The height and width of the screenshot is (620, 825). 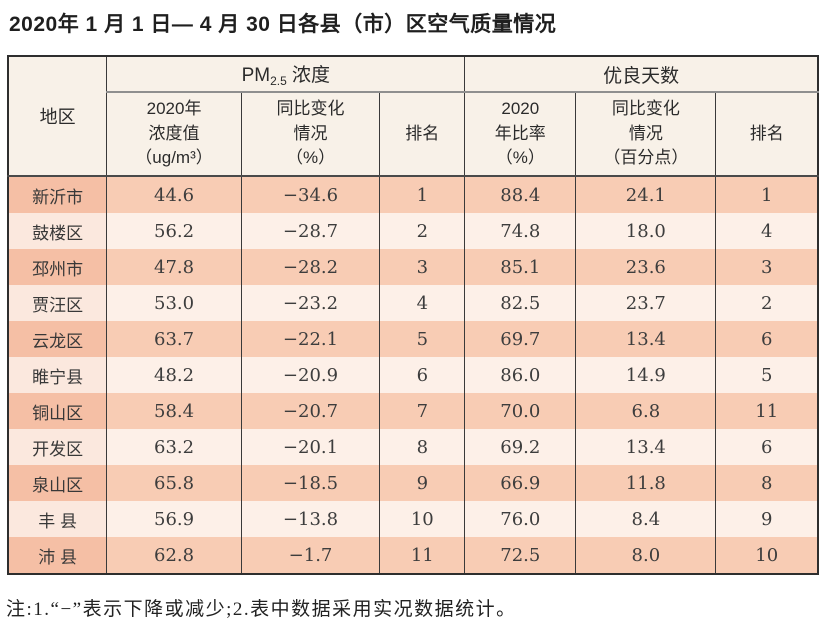 I want to click on pm-rank-cell: 3, so click(x=422, y=267).